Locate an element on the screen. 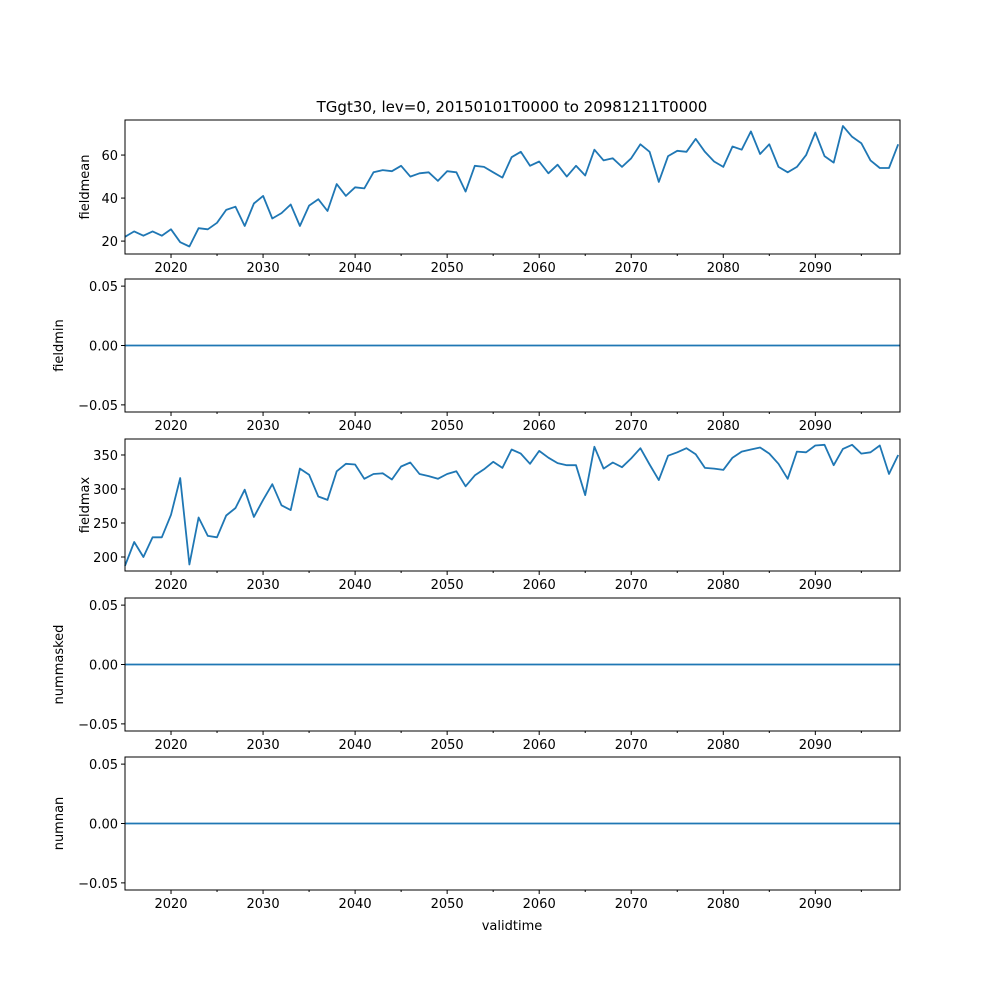 This screenshot has width=1000, height=1005. panel-fieldmin-x-tick-label: 2030 is located at coordinates (263, 426).